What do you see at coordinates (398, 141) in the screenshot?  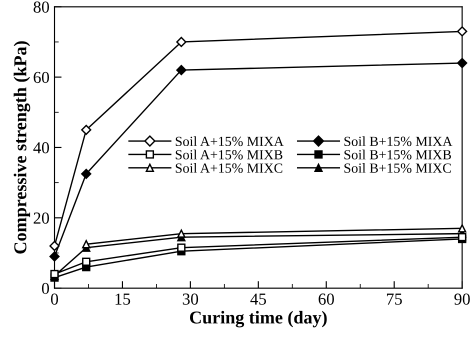 I see `legend-label: Soil B+15% MIXA` at bounding box center [398, 141].